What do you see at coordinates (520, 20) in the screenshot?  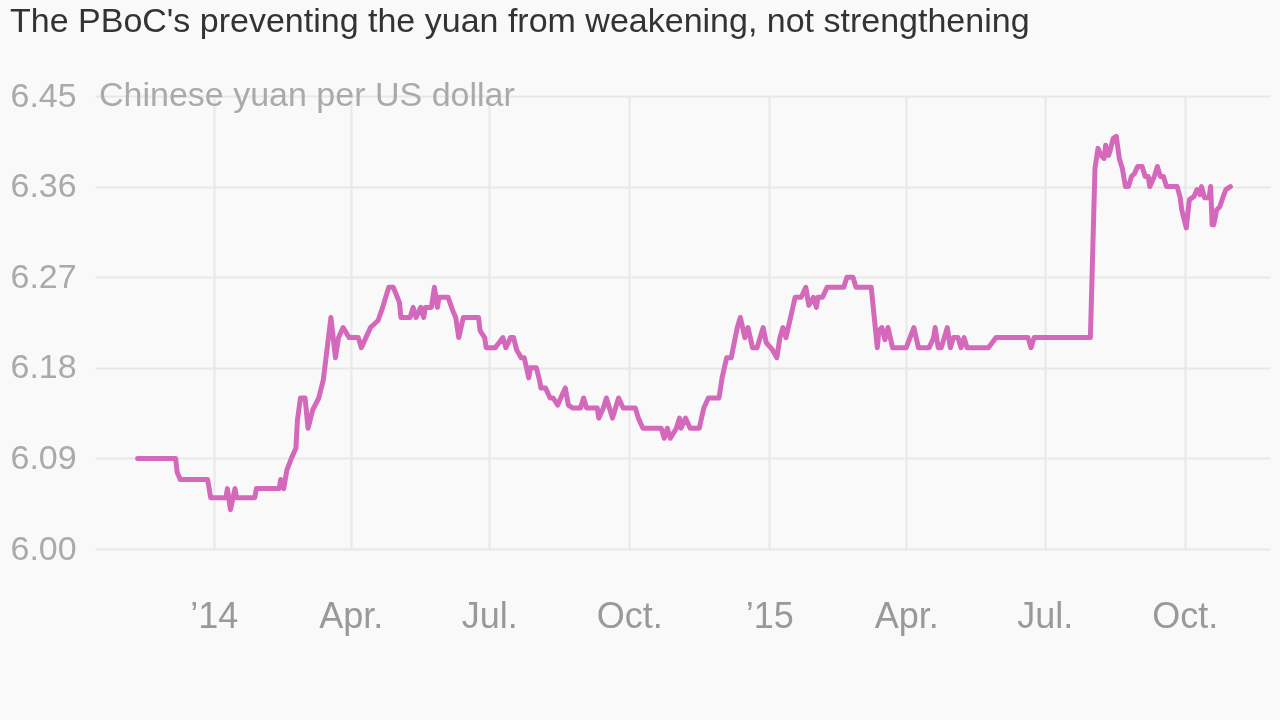 I see `chart-title: The PBoC's preventing the yuan from weakening, not strengthening` at bounding box center [520, 20].